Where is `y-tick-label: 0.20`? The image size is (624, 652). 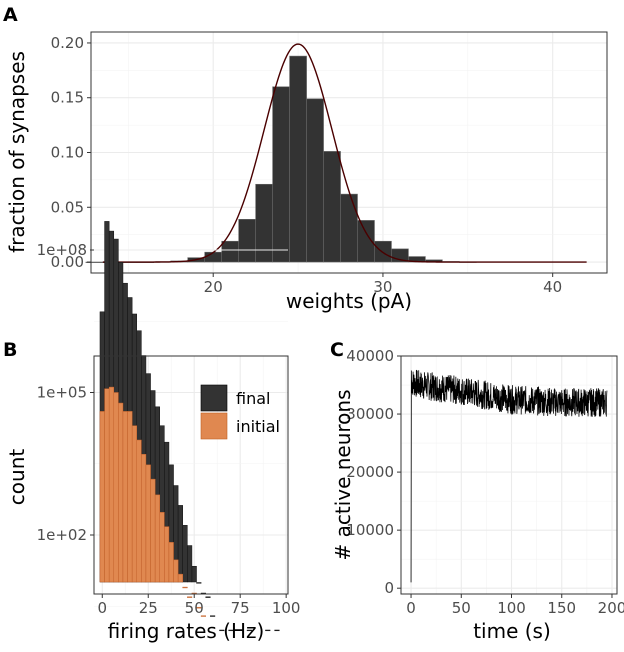
y-tick-label: 0.20 is located at coordinates (67, 43).